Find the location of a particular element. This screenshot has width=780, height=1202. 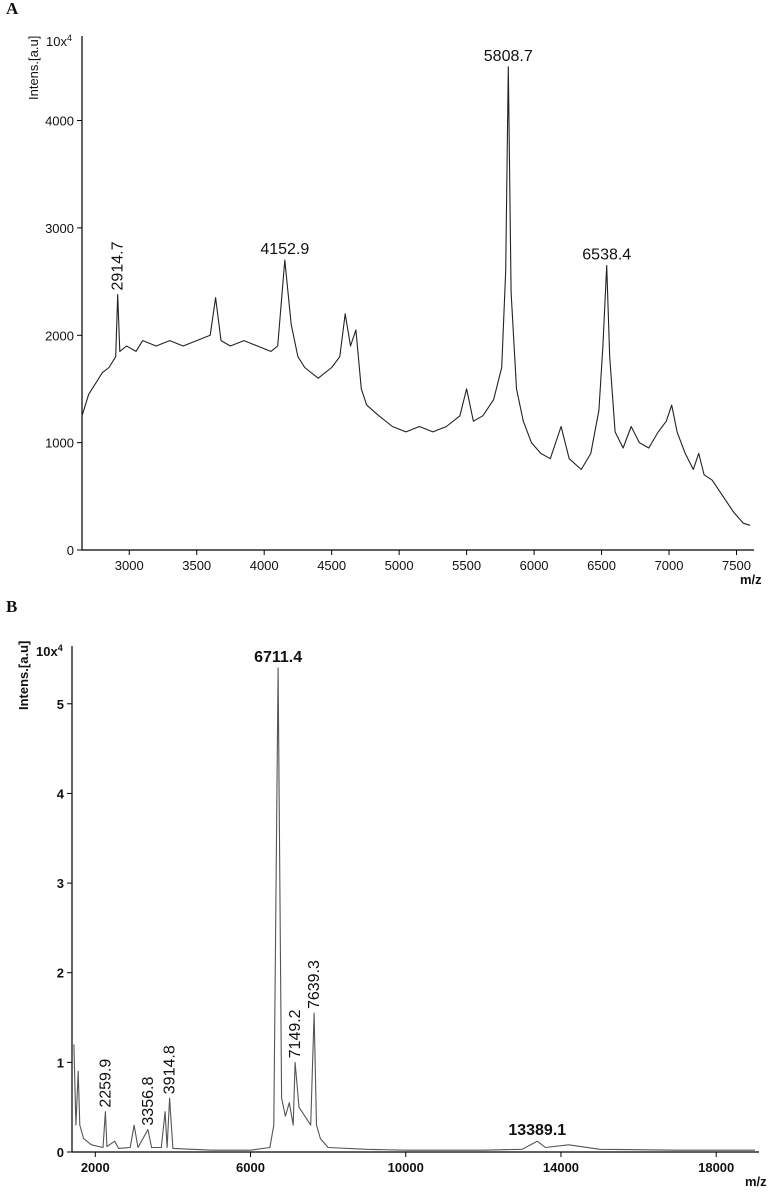

peak-label: 13389.1 is located at coordinates (537, 1130).